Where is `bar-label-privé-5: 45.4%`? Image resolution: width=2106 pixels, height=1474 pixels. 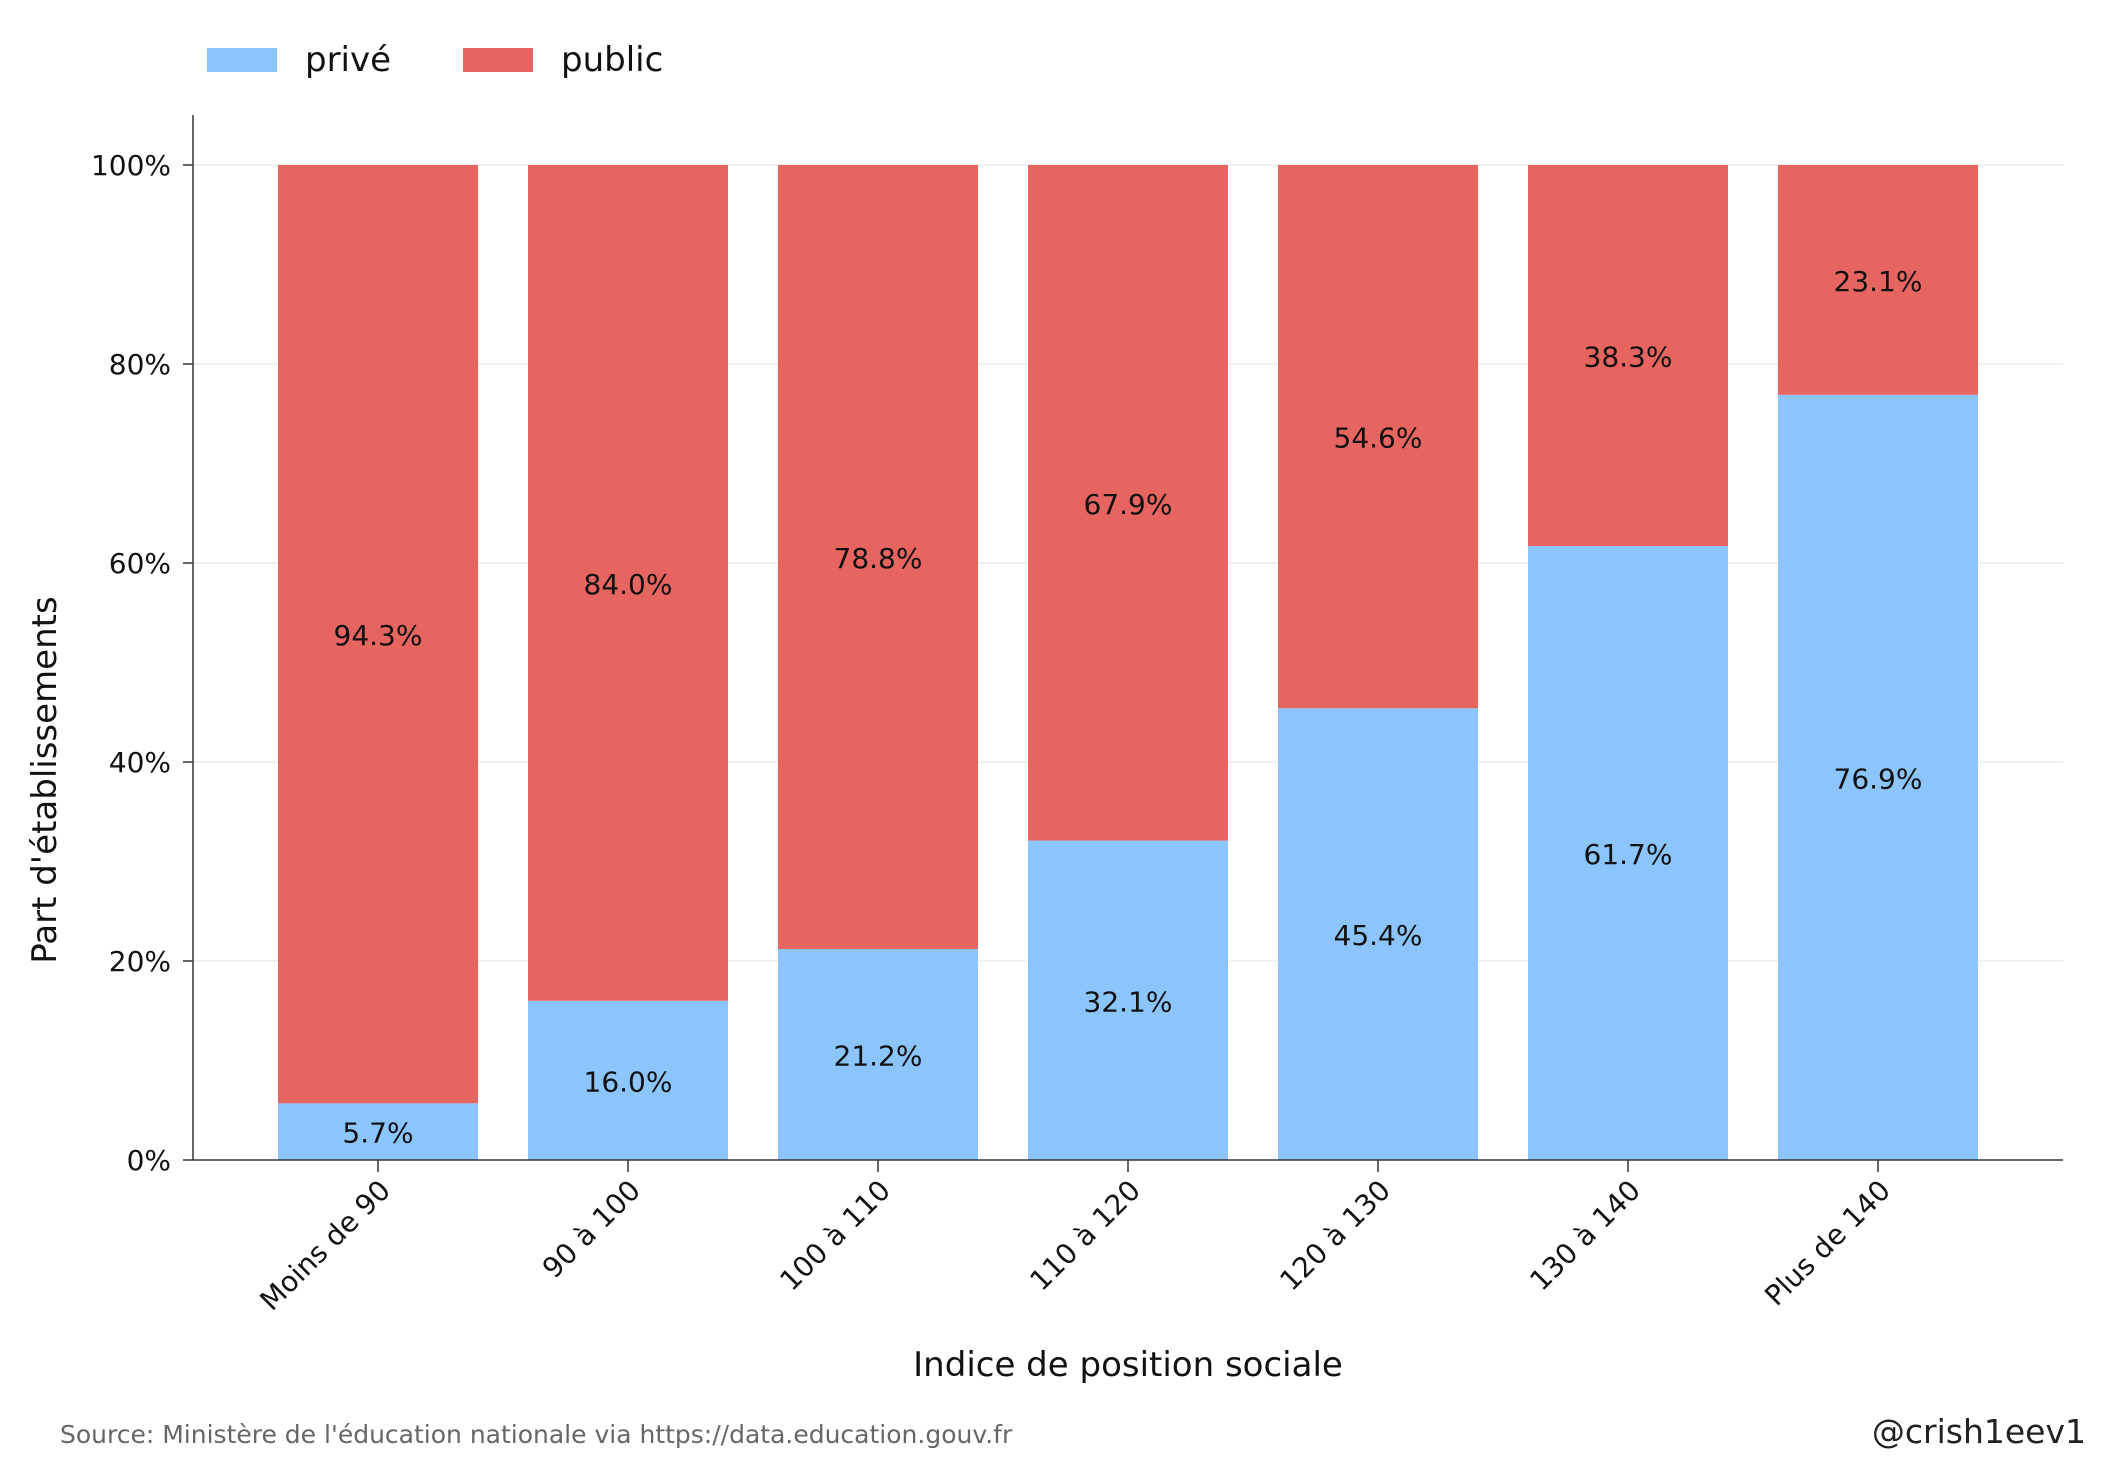
bar-label-privé-5: 45.4% is located at coordinates (1378, 935).